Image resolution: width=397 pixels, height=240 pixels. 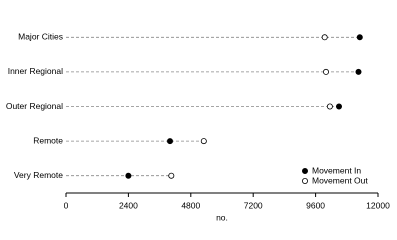 What do you see at coordinates (222, 217) in the screenshot?
I see `x-axis-label: no.` at bounding box center [222, 217].